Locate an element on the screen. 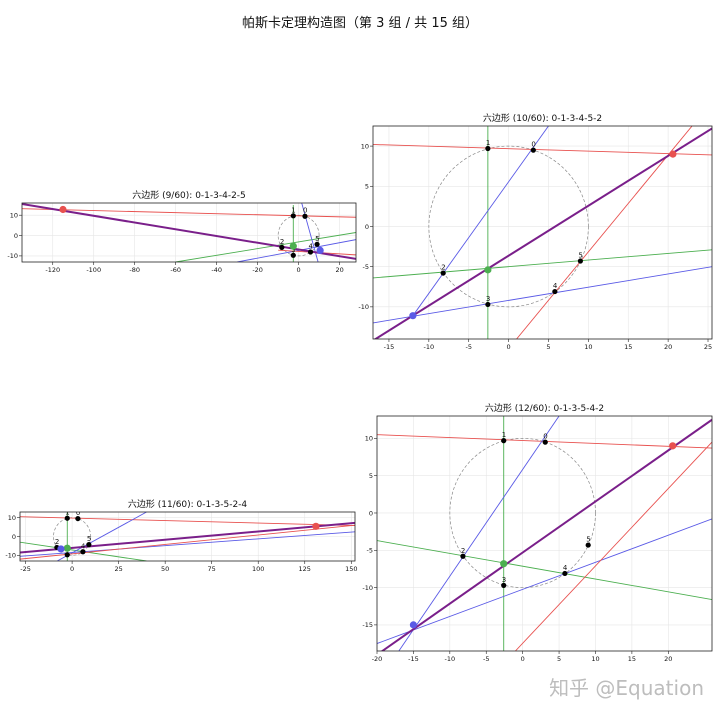 The width and height of the screenshot is (720, 720). x-tick-label: 100 is located at coordinates (258, 569).